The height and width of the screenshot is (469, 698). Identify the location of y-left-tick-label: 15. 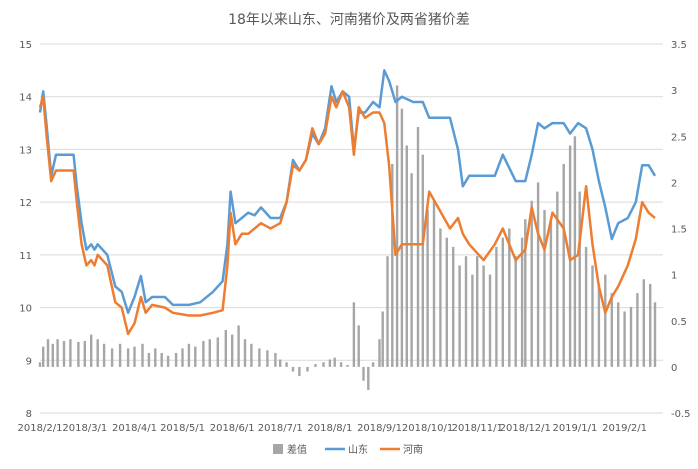
(25, 45).